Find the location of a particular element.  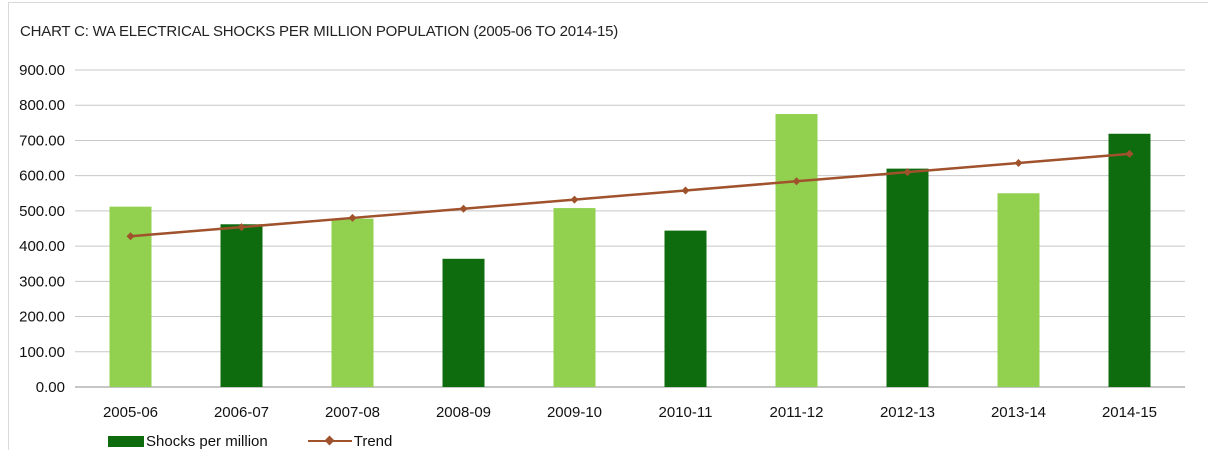

x-tick-label: 2013-14 is located at coordinates (1018, 412).